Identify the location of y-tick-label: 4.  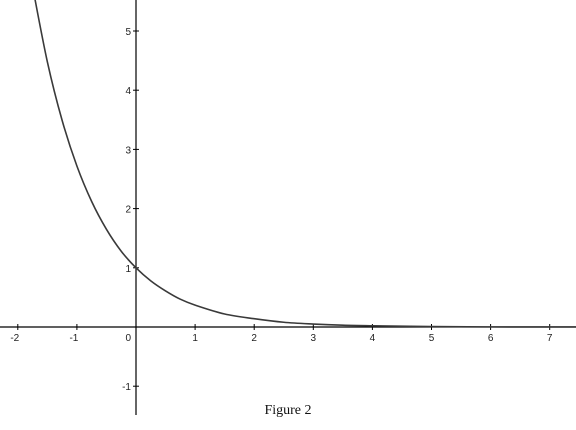
(128, 91).